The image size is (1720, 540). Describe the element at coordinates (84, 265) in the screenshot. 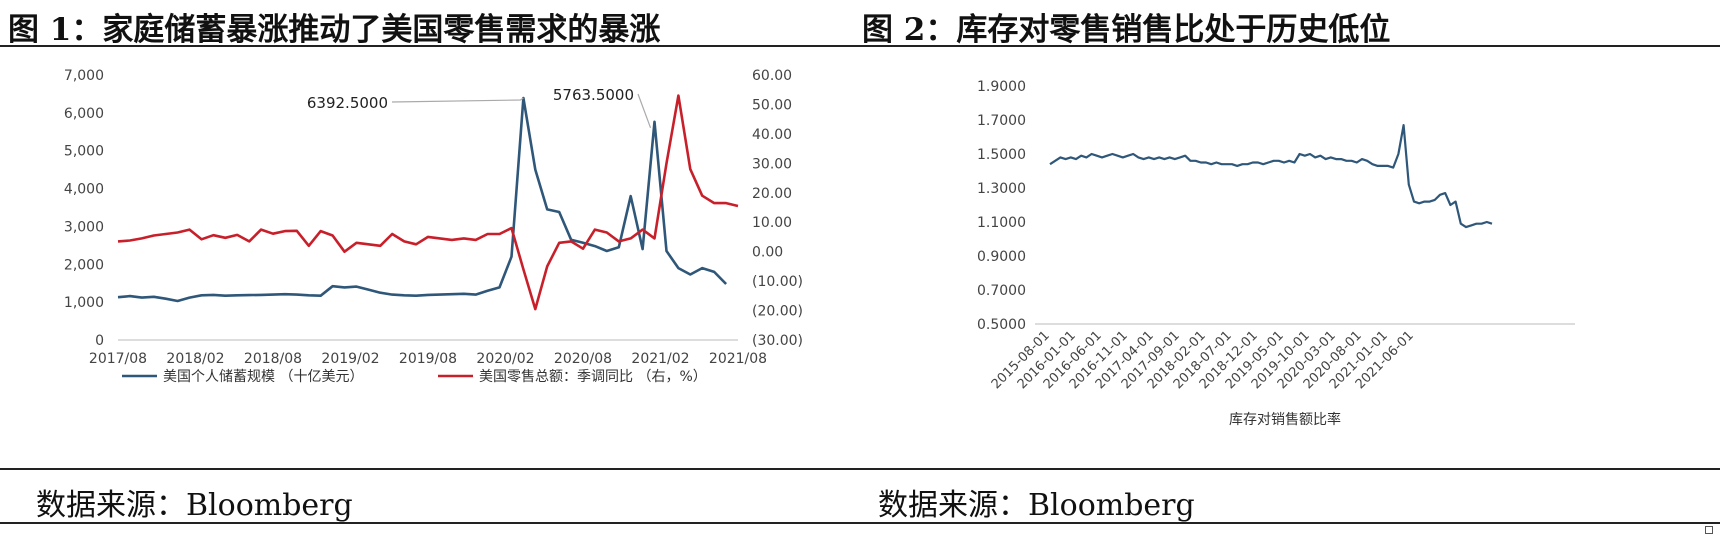

I see `left-y-tick-label: 2,000` at that location.